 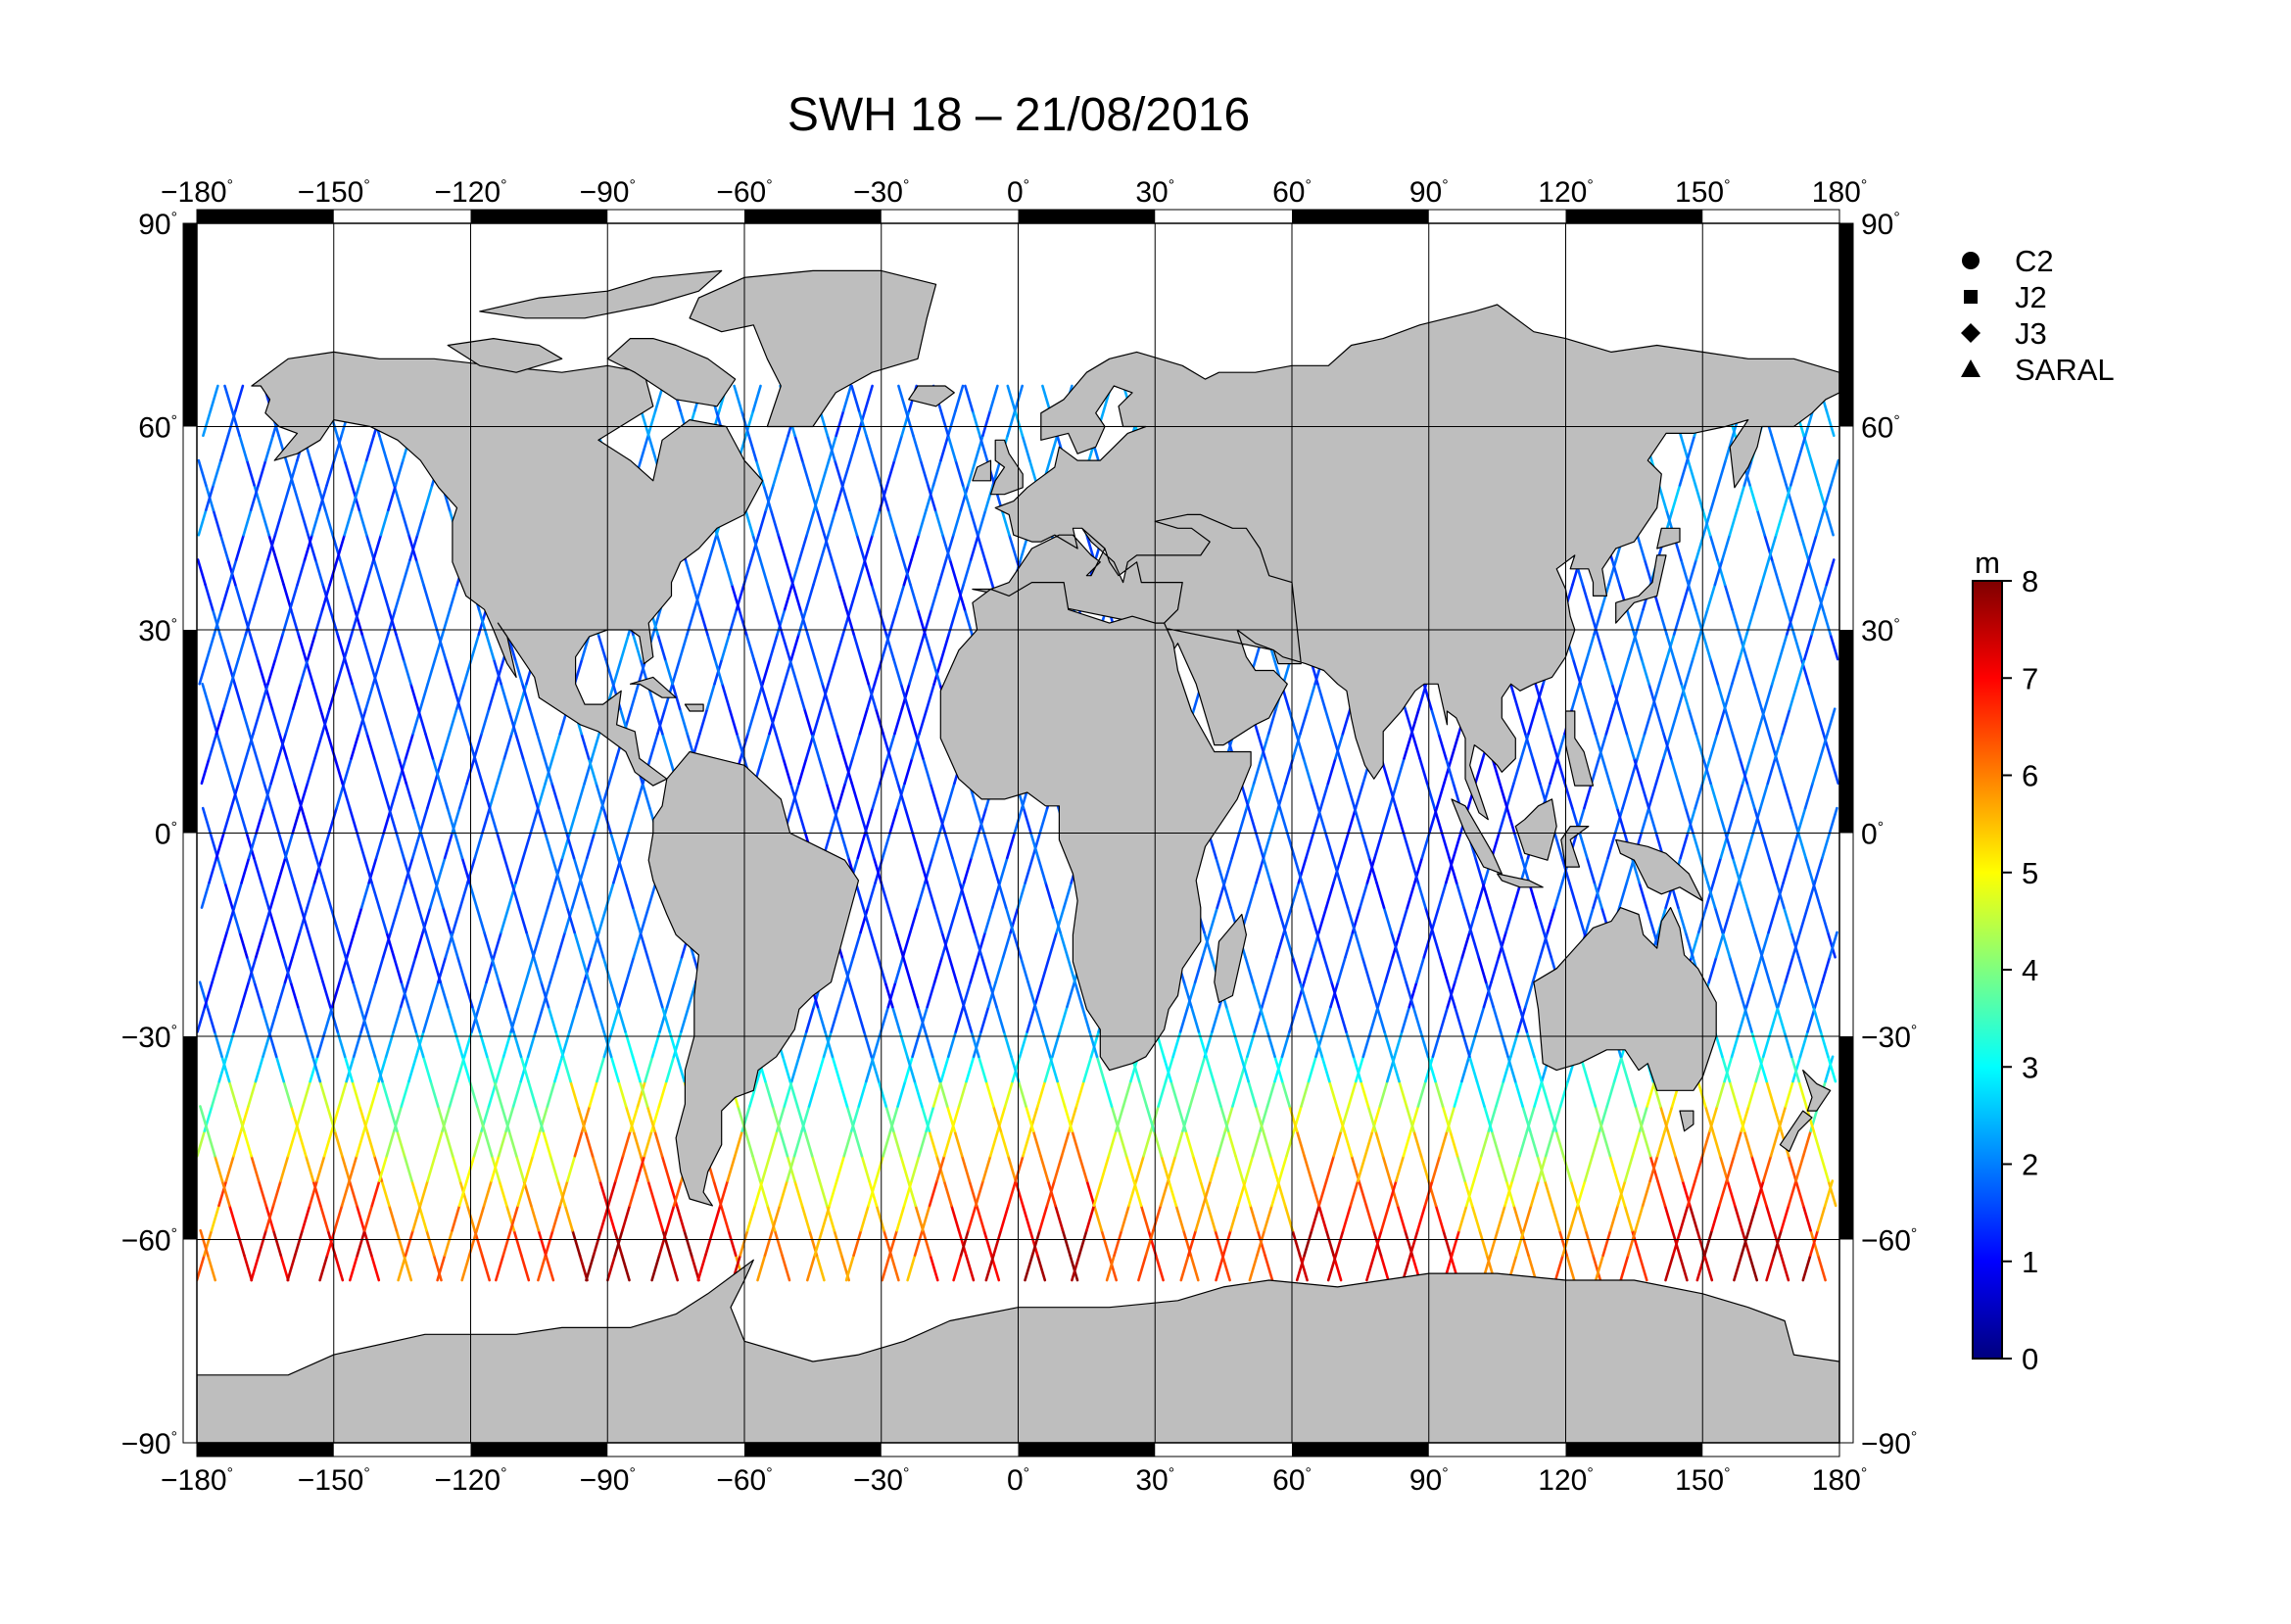 I want to click on legend-label: J2, so click(x=2031, y=297).